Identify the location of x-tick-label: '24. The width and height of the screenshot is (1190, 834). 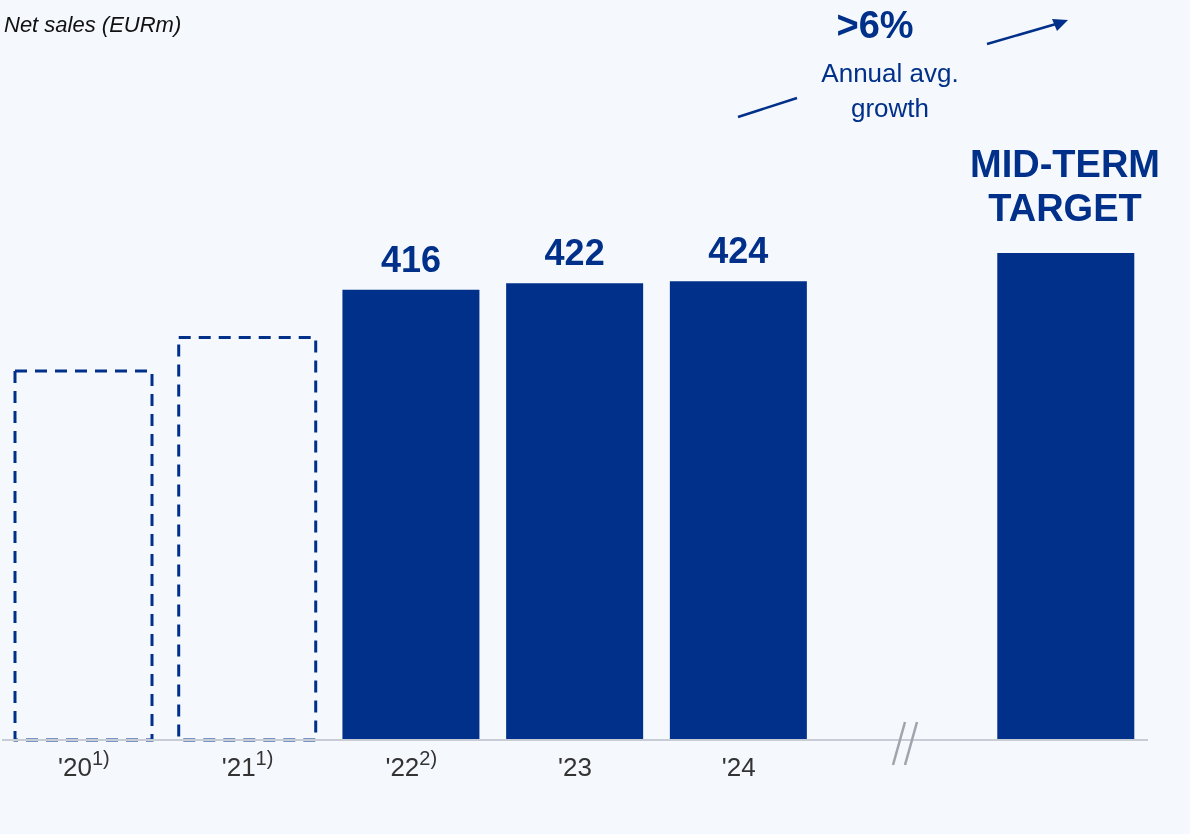
(738, 767).